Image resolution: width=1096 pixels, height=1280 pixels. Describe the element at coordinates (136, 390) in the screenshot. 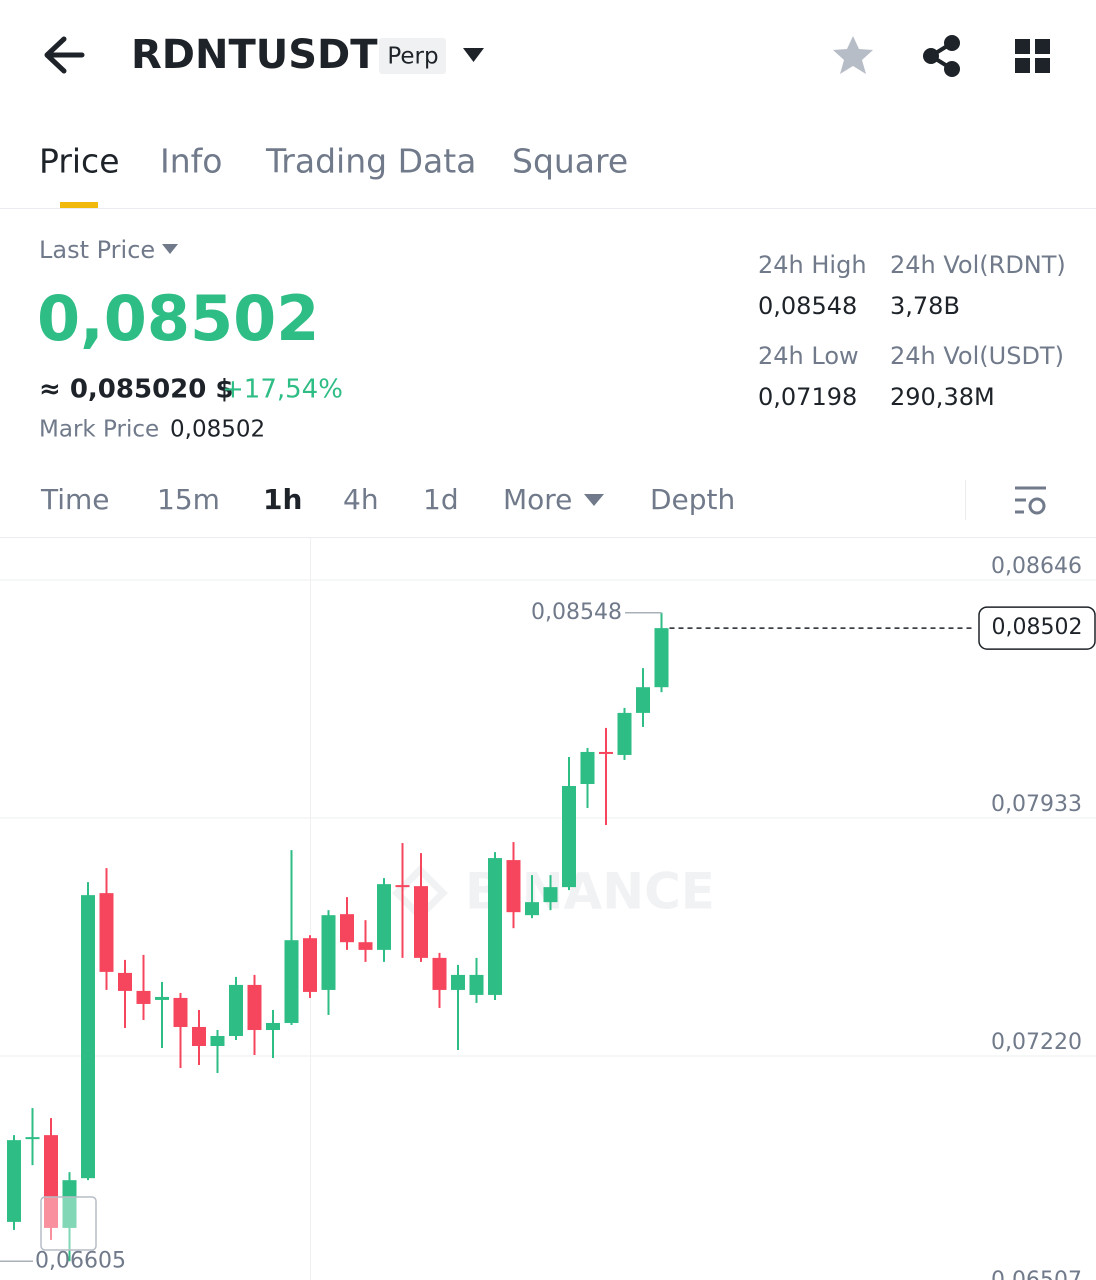

I see `approx-price: ≈ 0,085020 $` at that location.